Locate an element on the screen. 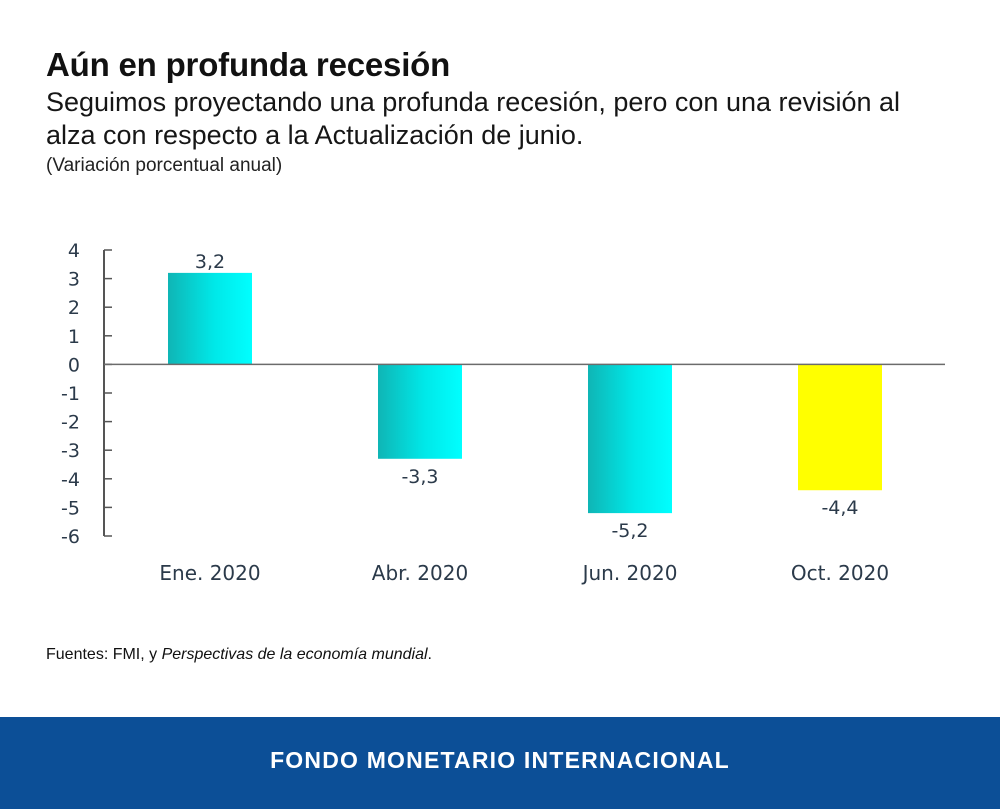 The width and height of the screenshot is (1000, 809). bar-ene-2020 is located at coordinates (210, 318).